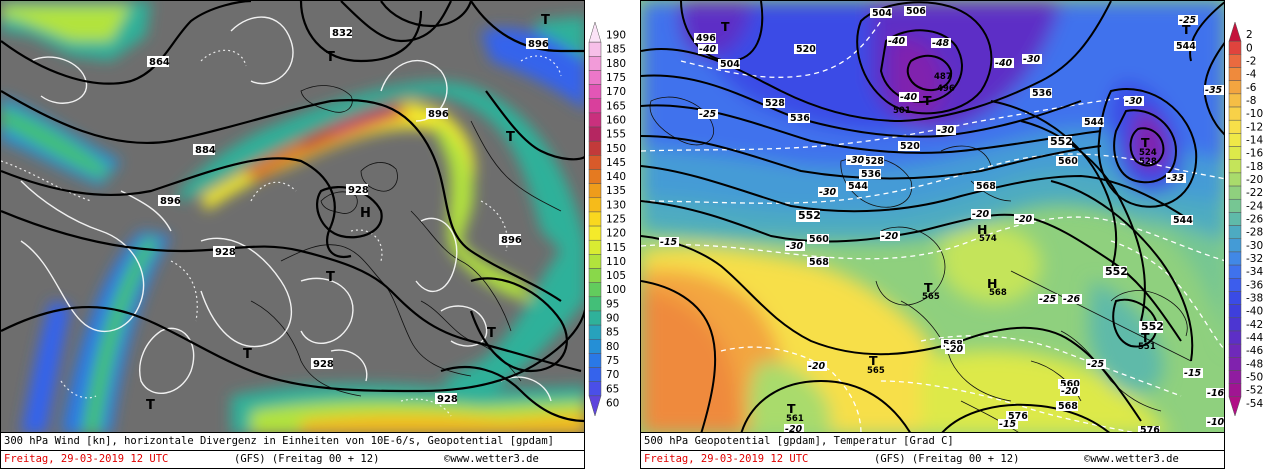 Image resolution: width=1280 pixels, height=469 pixels. Describe the element at coordinates (806, 49) in the screenshot. I see `label-520: 520` at that location.